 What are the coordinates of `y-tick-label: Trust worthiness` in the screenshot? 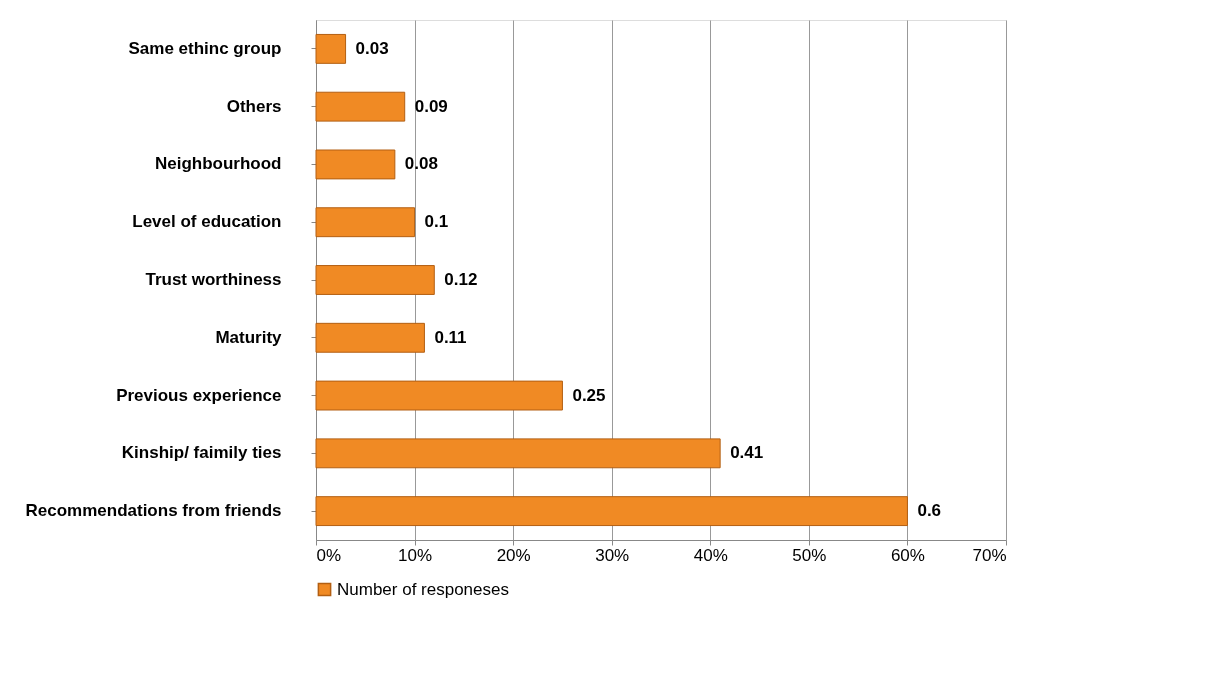 It's located at (213, 279).